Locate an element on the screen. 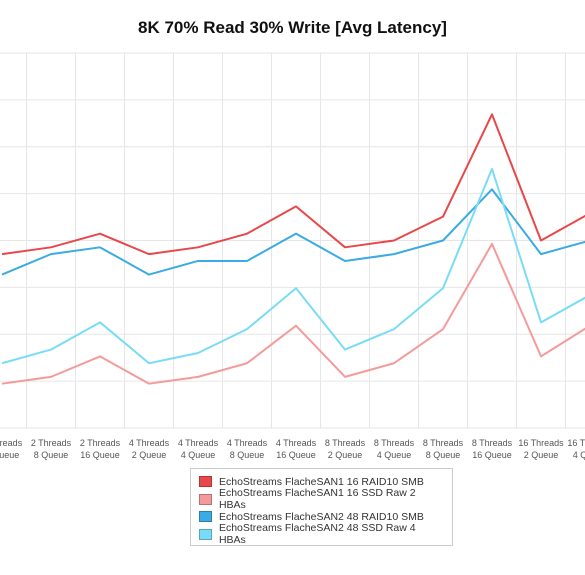 The image size is (585, 575). x-tick-label: 16 Threads 2 Queue is located at coordinates (541, 449).